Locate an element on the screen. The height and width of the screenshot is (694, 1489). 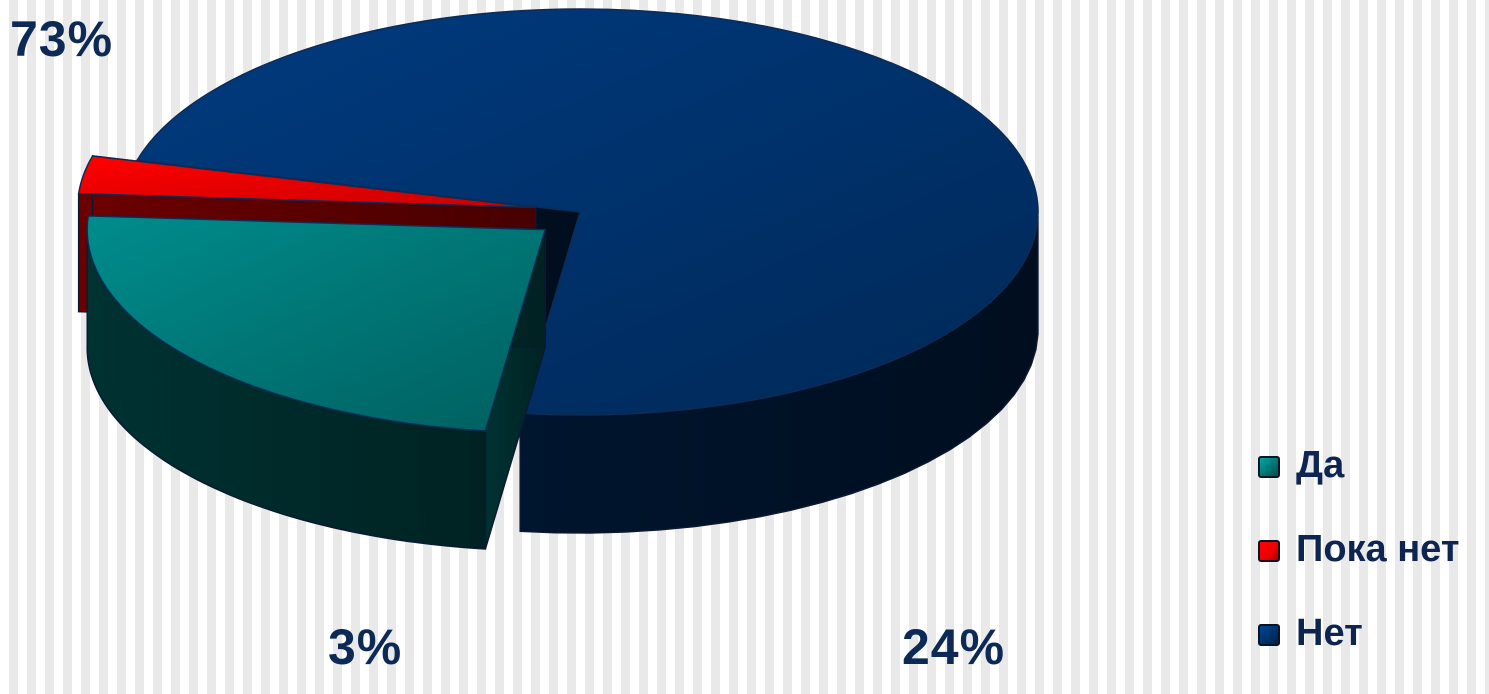
legend-swatch-net is located at coordinates (1269, 635).